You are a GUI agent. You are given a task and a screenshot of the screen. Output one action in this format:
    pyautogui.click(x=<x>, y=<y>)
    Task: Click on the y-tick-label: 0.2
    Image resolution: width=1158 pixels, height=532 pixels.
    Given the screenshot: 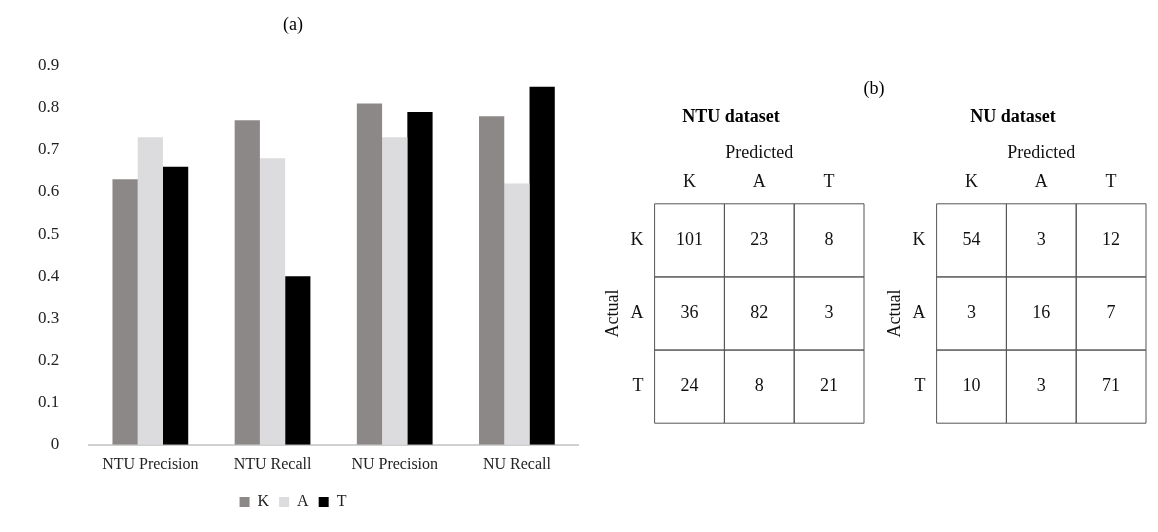 What is the action you would take?
    pyautogui.click(x=49, y=359)
    